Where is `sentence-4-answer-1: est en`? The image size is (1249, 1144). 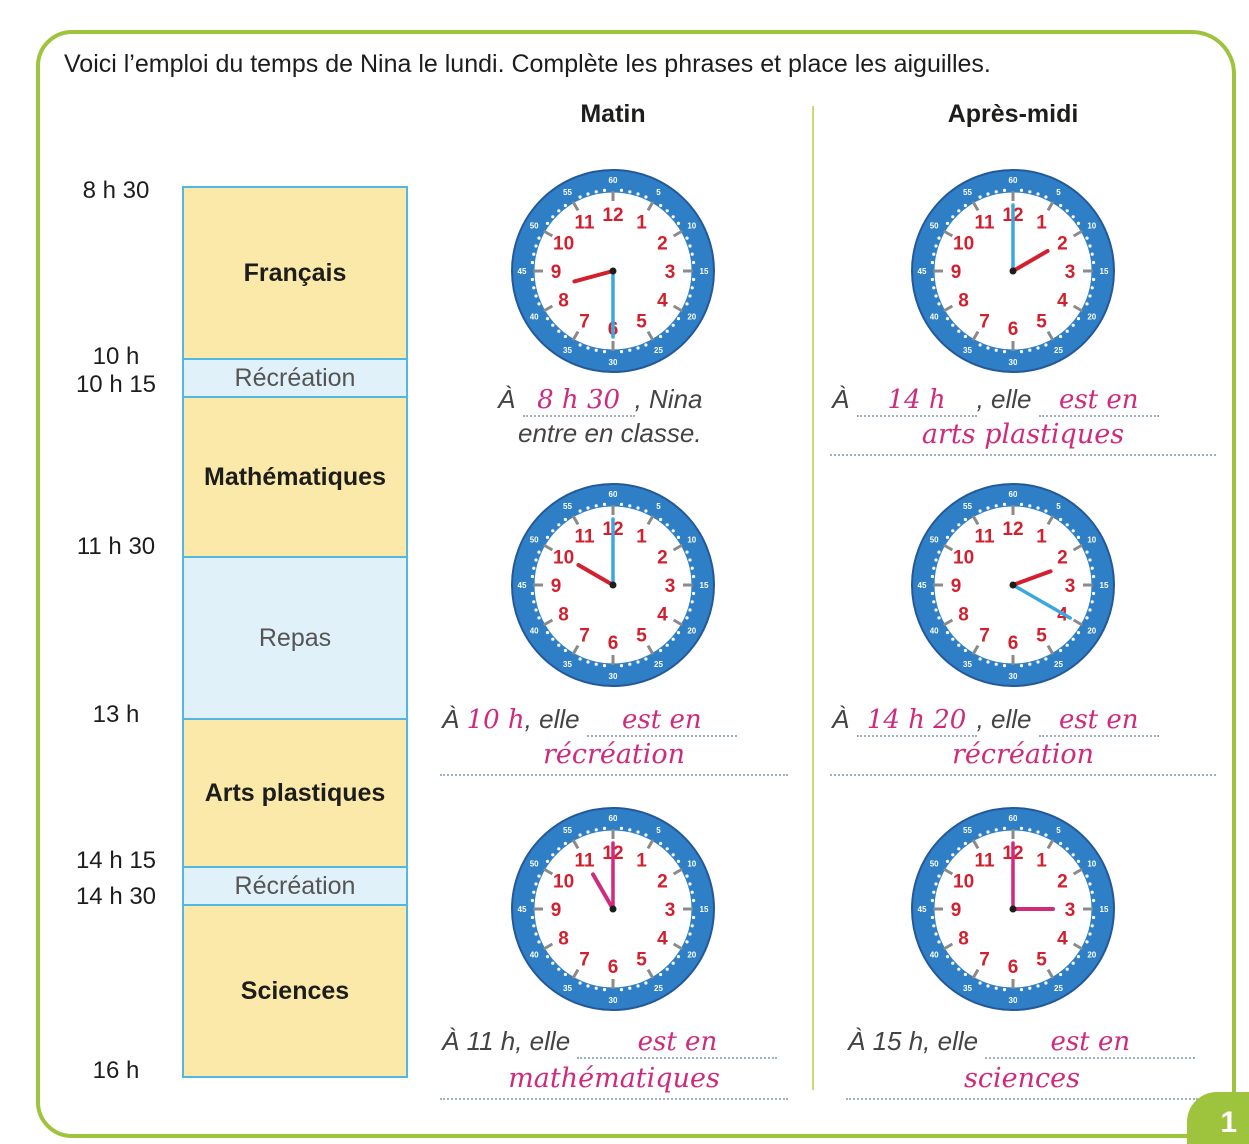
sentence-4-answer-1: est en is located at coordinates (1098, 721).